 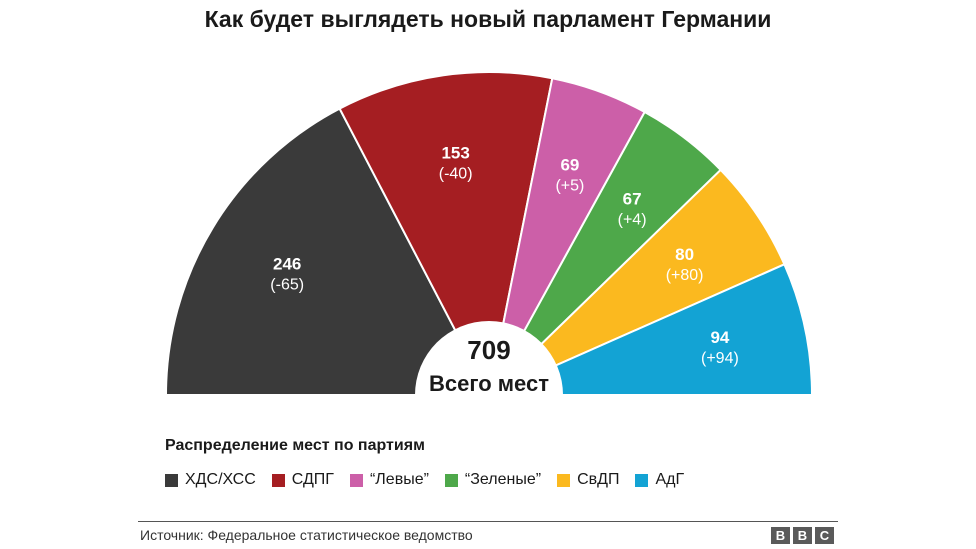 I want to click on legend-label: “Зеленые”, so click(x=503, y=479).